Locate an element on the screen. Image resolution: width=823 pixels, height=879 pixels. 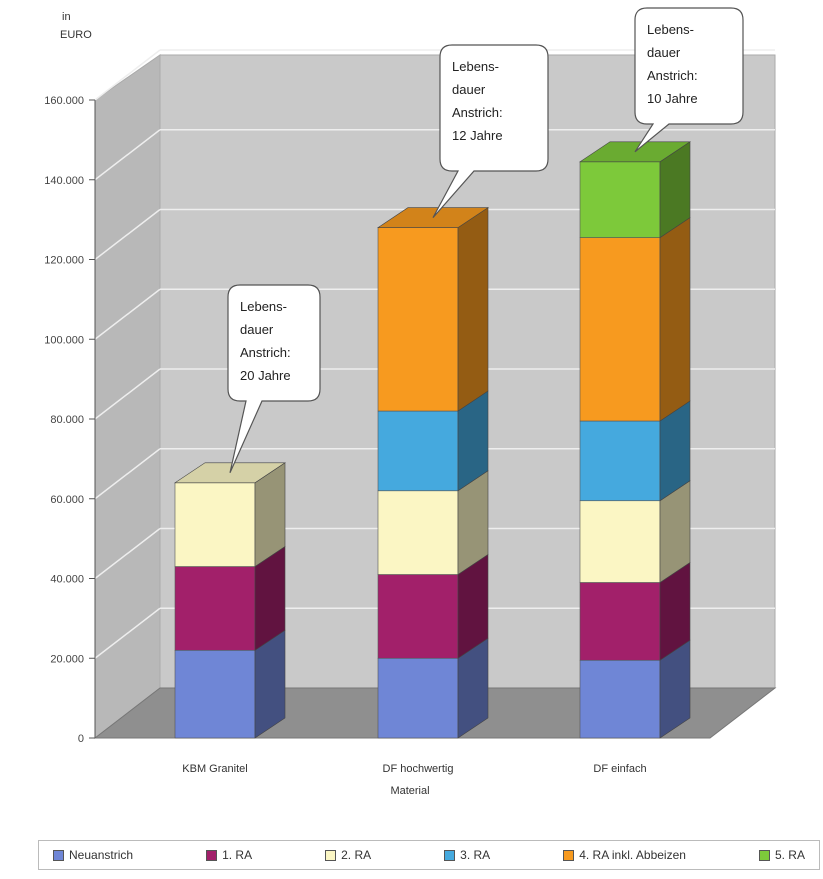
y-axis-label-line2: EURO is located at coordinates (76, 35).